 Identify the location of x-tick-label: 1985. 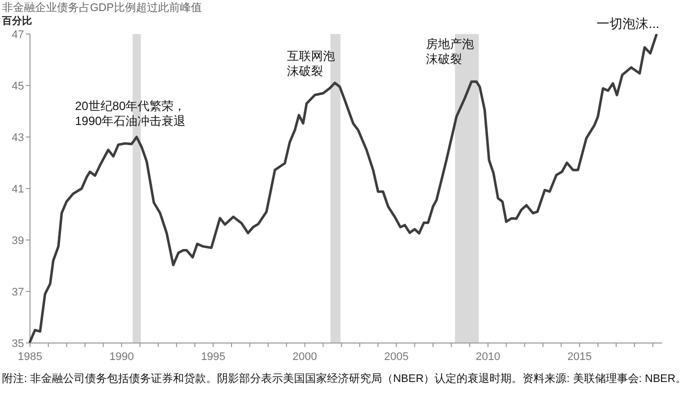
(30, 357).